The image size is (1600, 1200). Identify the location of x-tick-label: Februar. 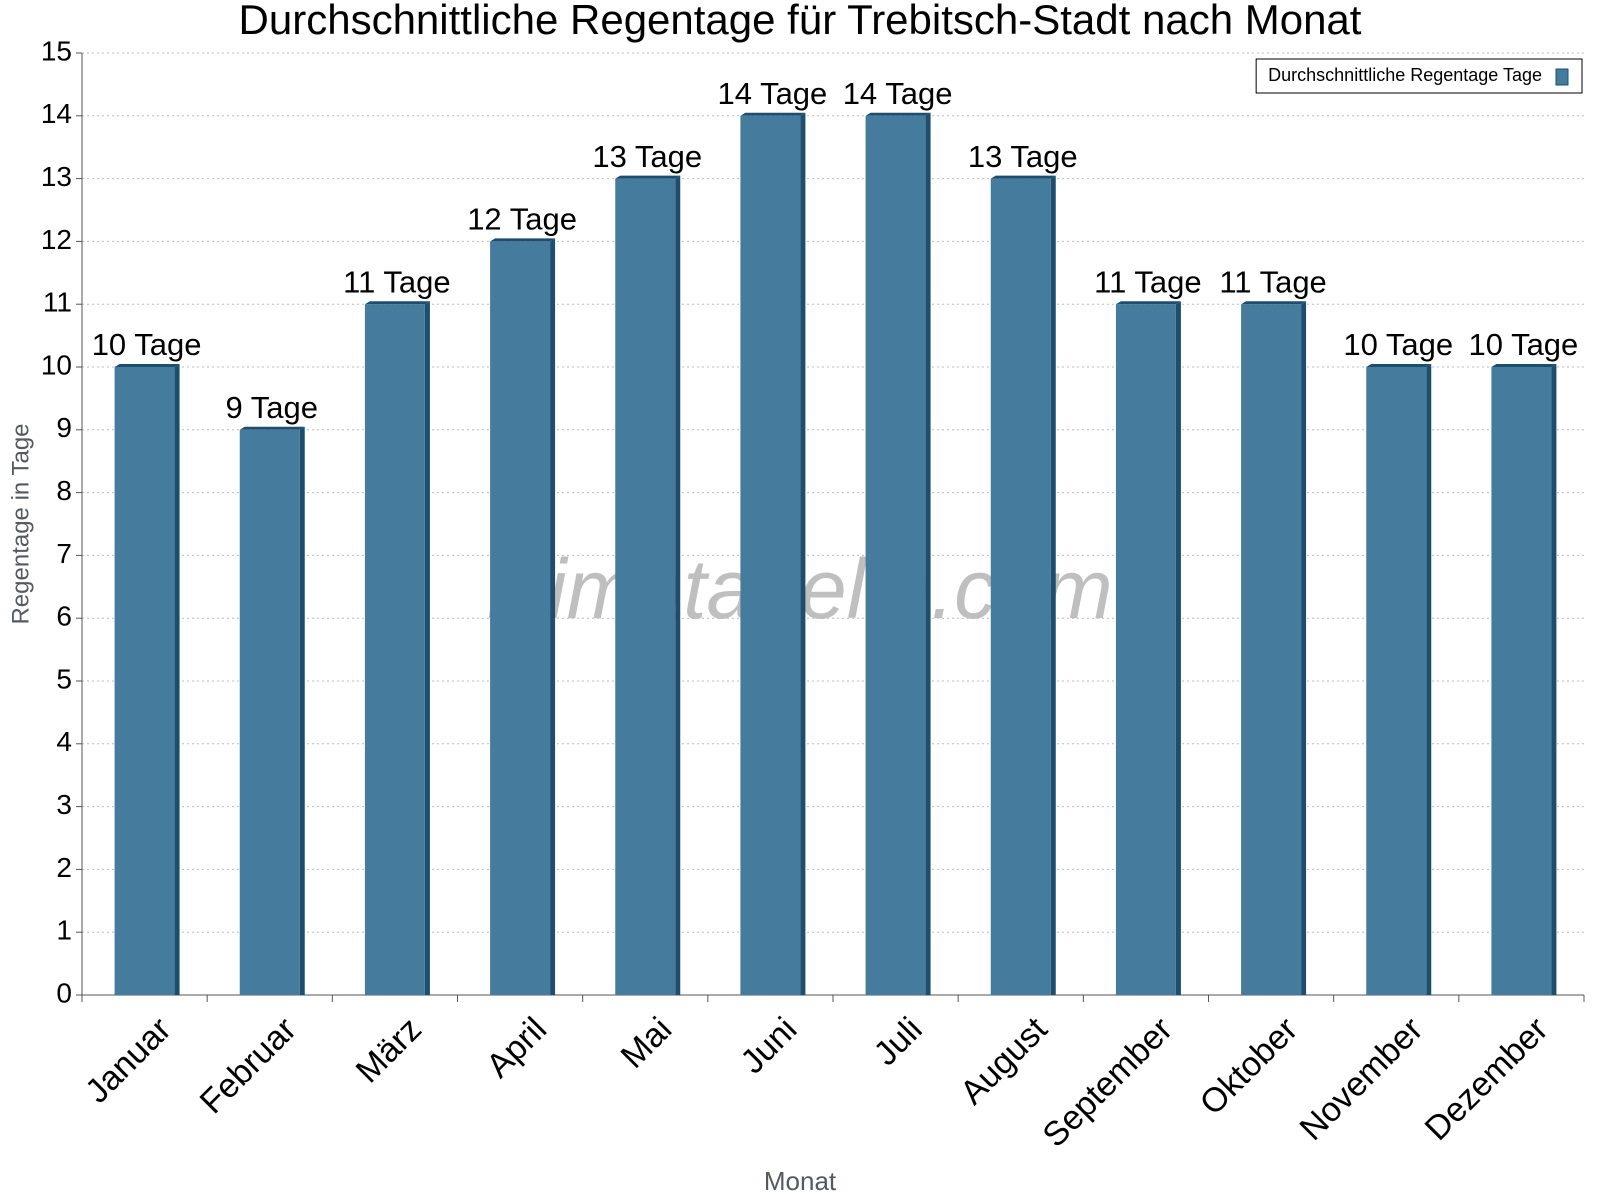
(248, 1065).